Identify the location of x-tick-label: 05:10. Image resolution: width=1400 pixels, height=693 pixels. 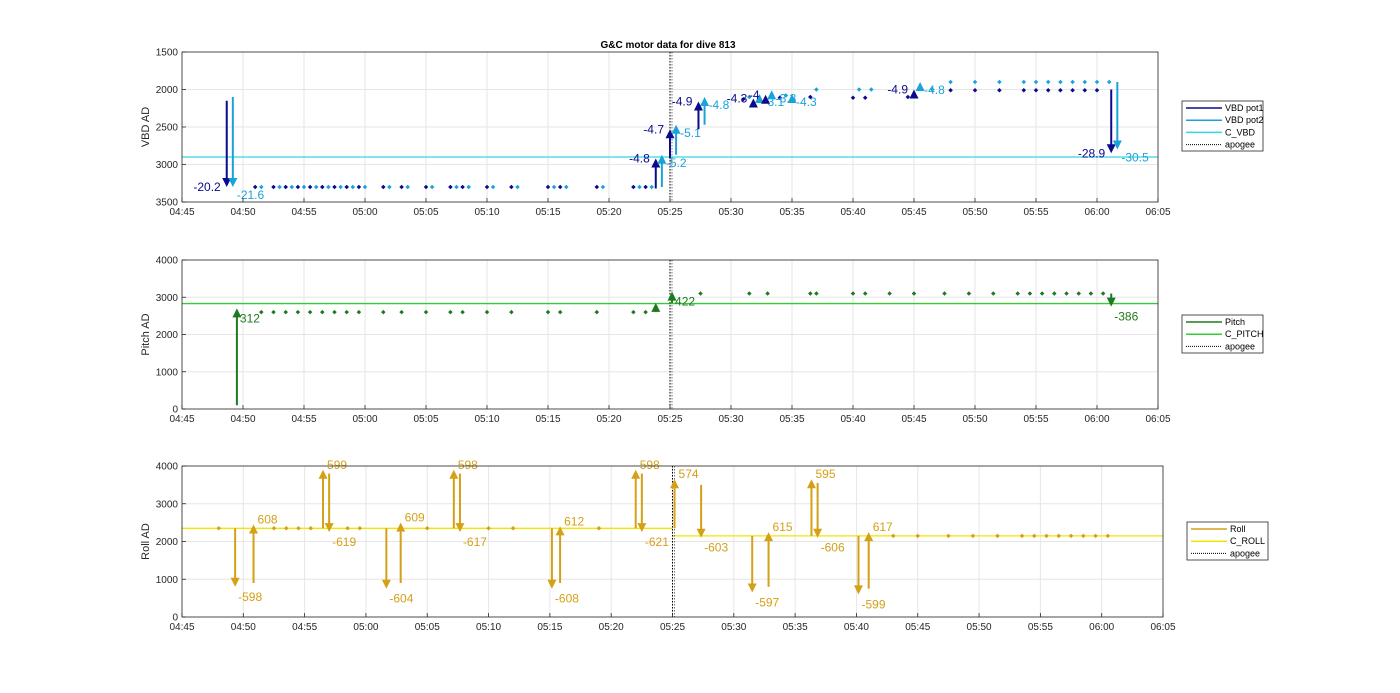
(488, 627).